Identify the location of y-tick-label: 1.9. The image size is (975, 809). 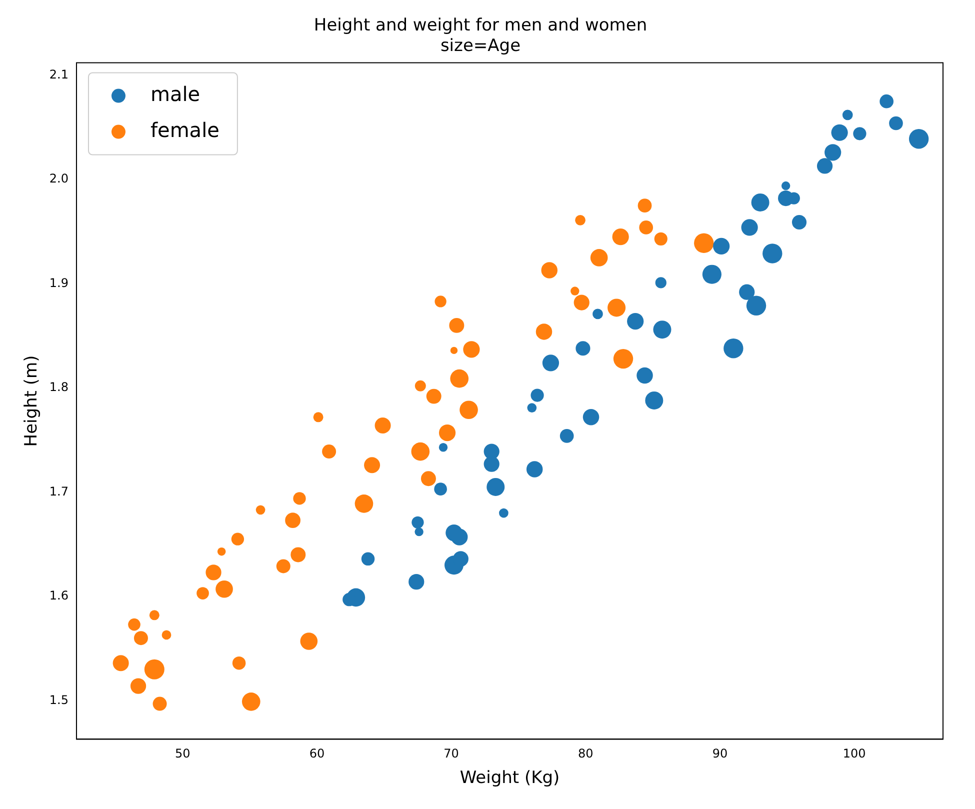
(58, 283).